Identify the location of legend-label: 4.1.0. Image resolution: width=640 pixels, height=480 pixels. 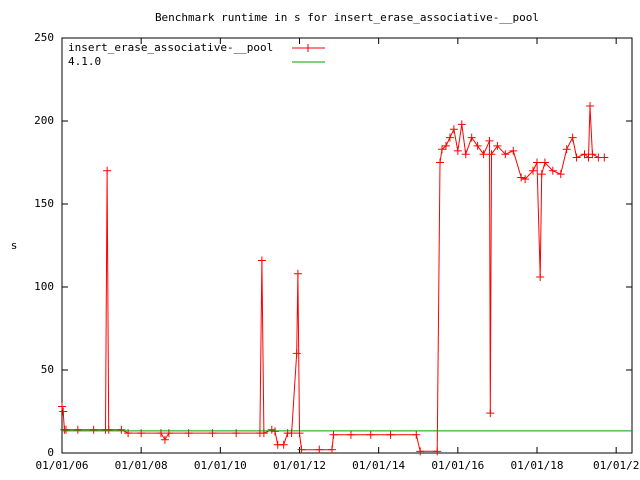
(84, 61).